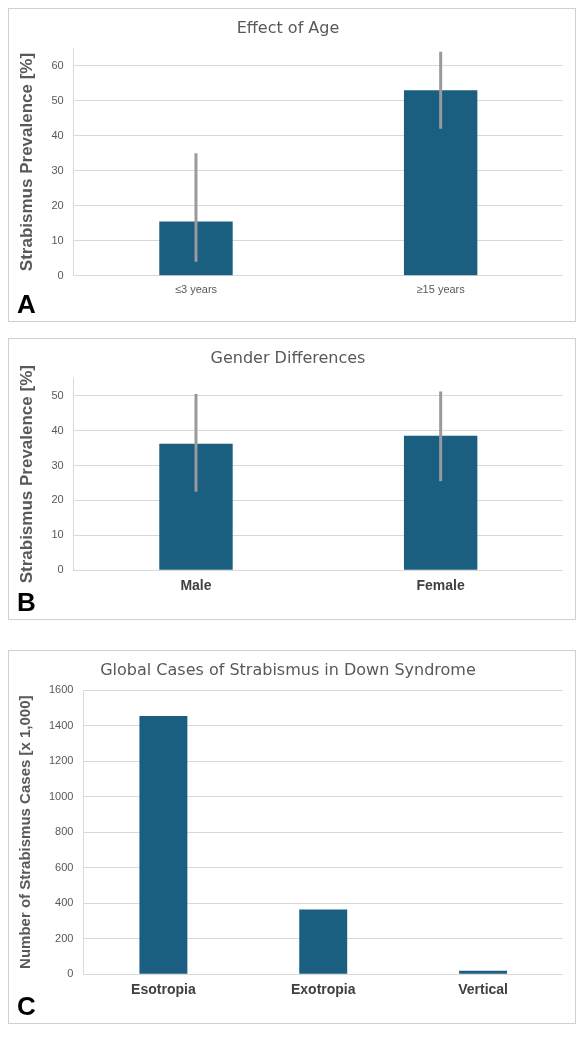 The height and width of the screenshot is (1057, 584). I want to click on y-tick-label: 800, so click(64, 831).